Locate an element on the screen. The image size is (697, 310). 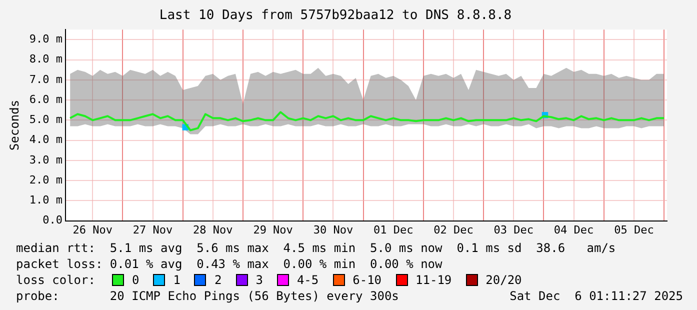
text: Sat Dec 6 01:11:27 2025 is located at coordinates (596, 296).